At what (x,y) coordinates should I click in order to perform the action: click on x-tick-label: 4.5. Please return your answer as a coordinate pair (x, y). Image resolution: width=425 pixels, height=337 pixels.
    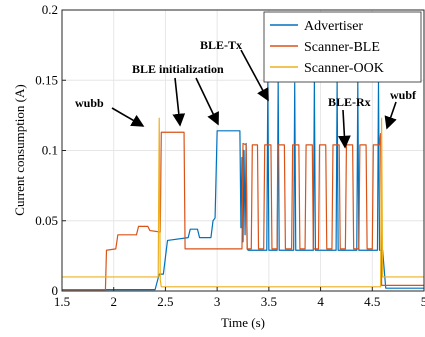
    Looking at the image, I should click on (372, 301).